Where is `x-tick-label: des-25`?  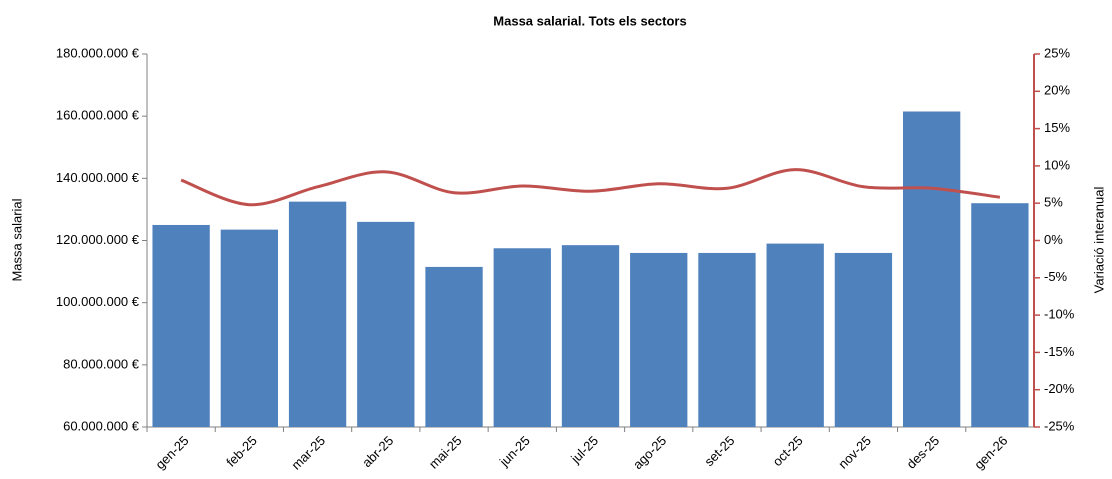
x-tick-label: des-25 is located at coordinates (922, 452).